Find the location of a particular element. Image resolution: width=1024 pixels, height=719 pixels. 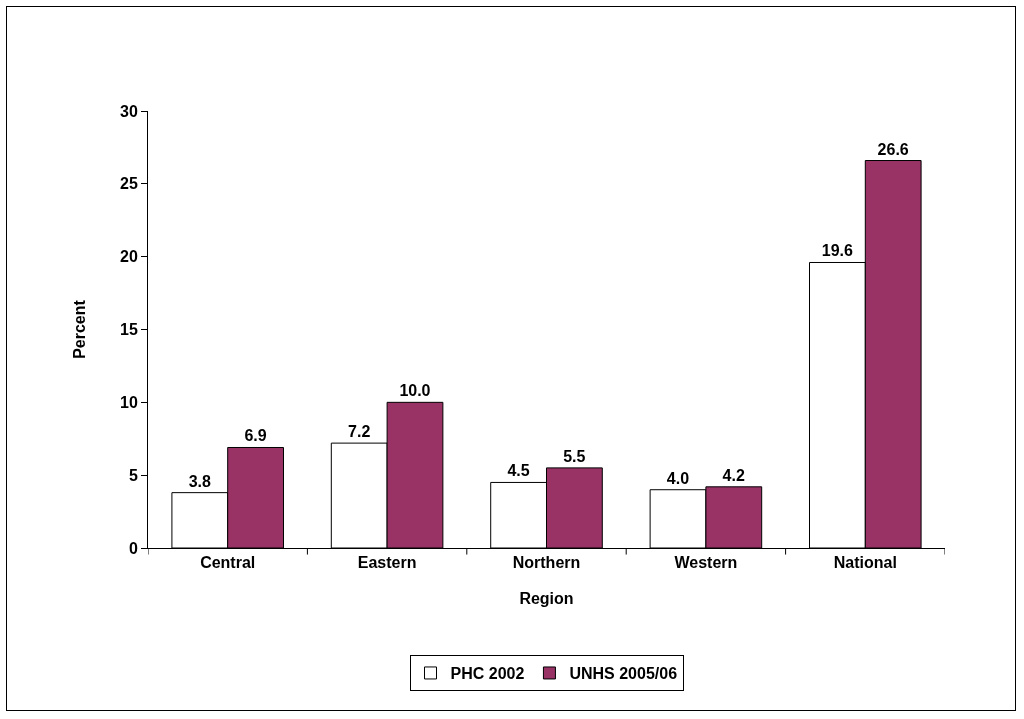

y-axis-title: Percent is located at coordinates (79, 329).